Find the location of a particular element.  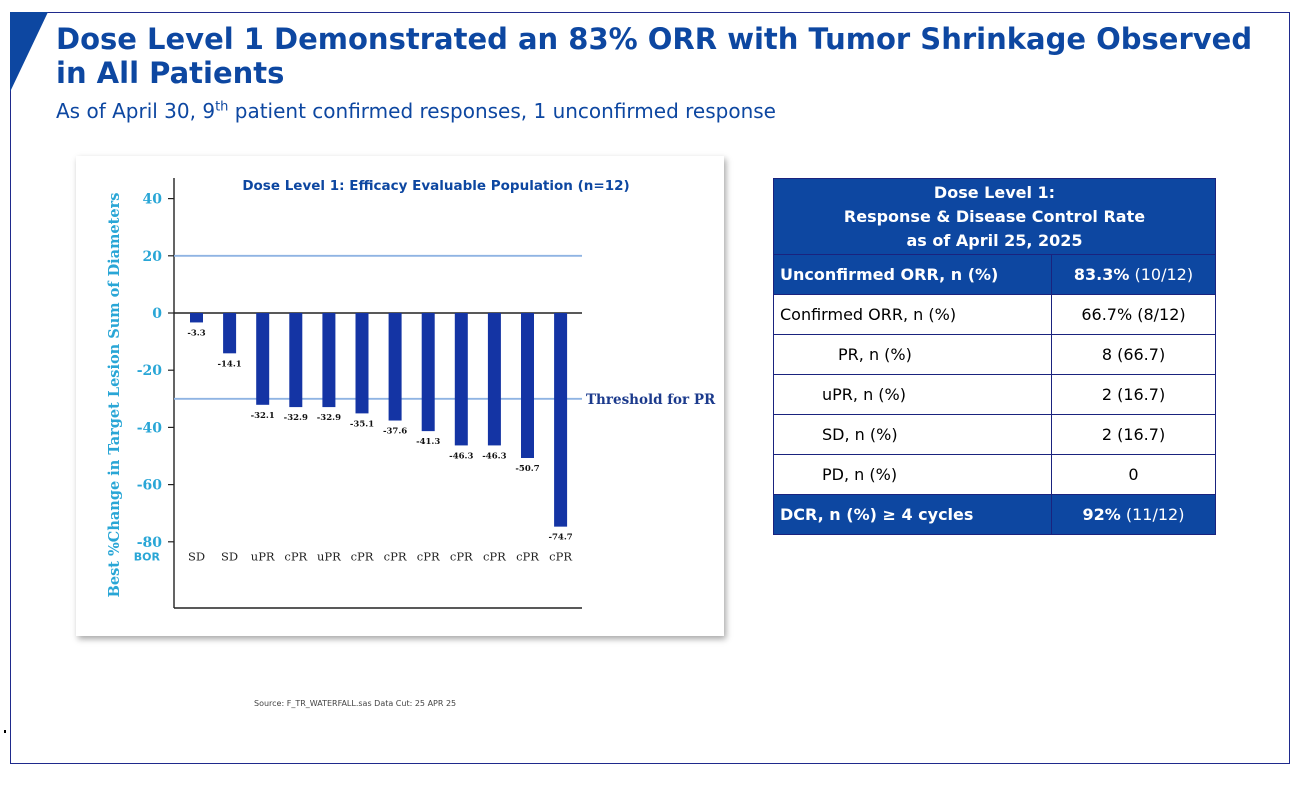

bar-data-label: -74.7 is located at coordinates (560, 538).